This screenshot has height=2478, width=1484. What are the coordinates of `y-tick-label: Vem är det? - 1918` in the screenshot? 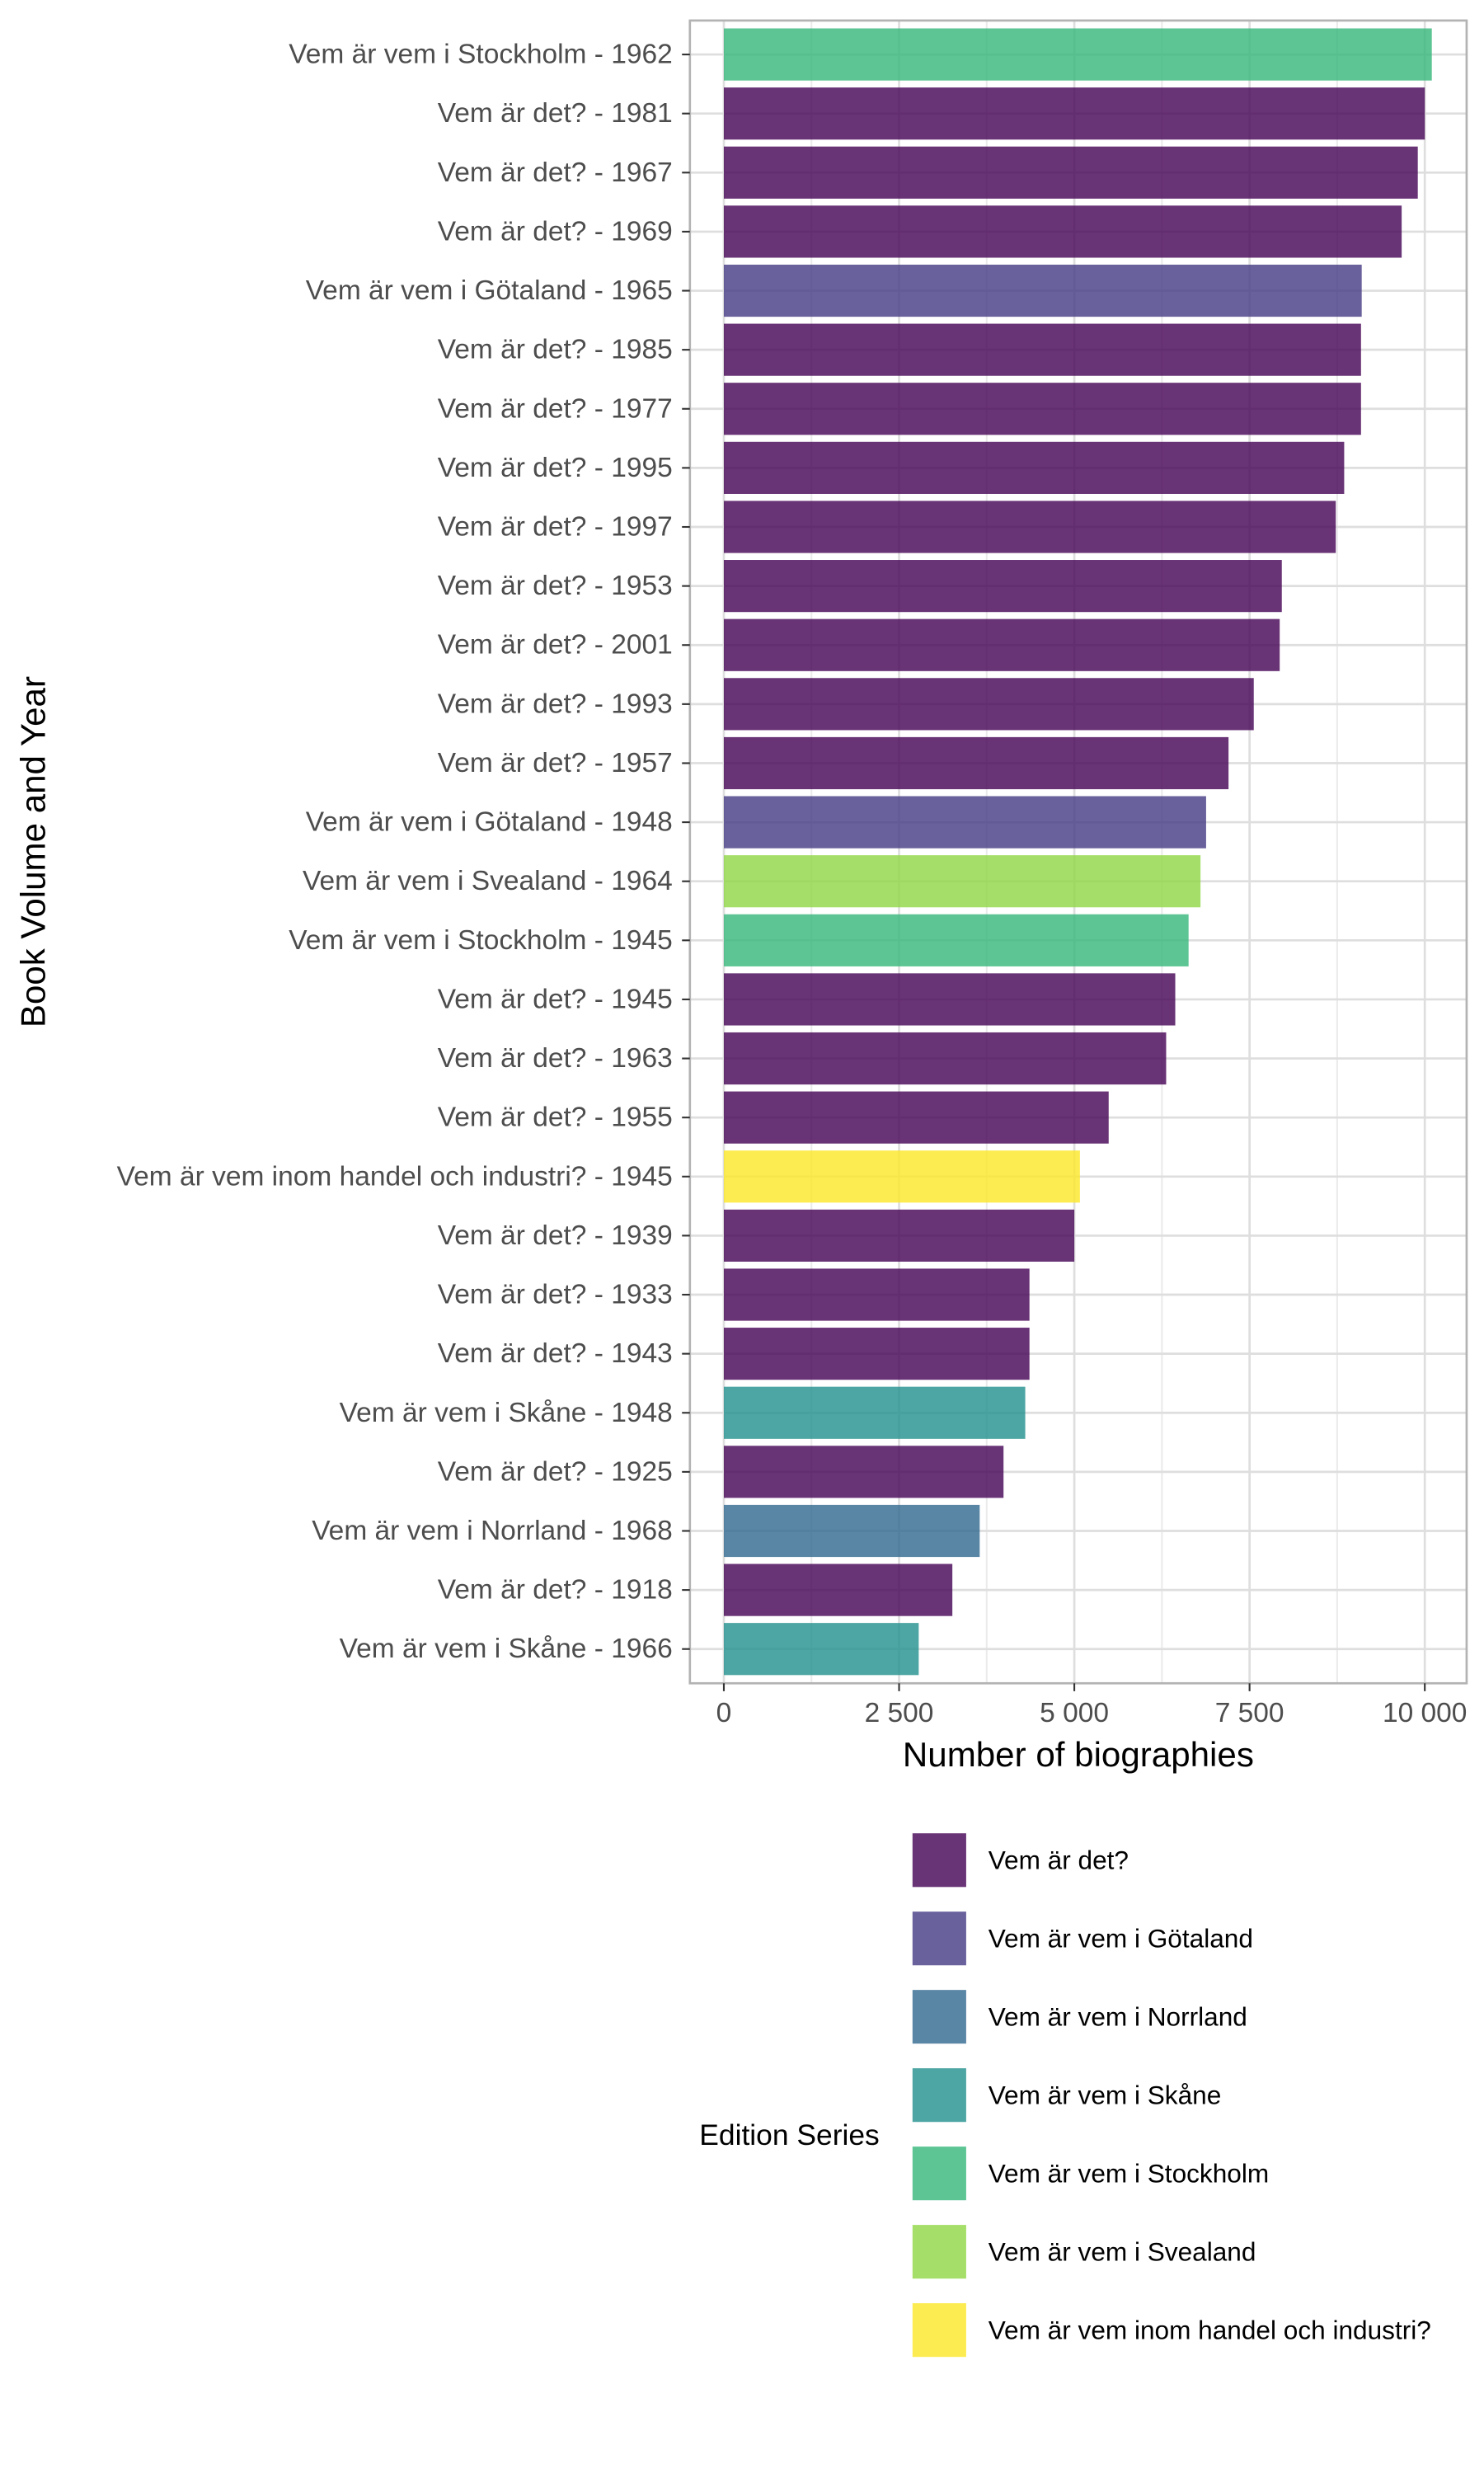 It's located at (555, 1590).